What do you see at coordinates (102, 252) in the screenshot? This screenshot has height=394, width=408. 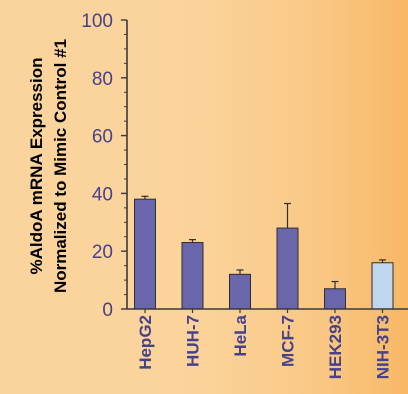 I see `y-tick-label: 20` at bounding box center [102, 252].